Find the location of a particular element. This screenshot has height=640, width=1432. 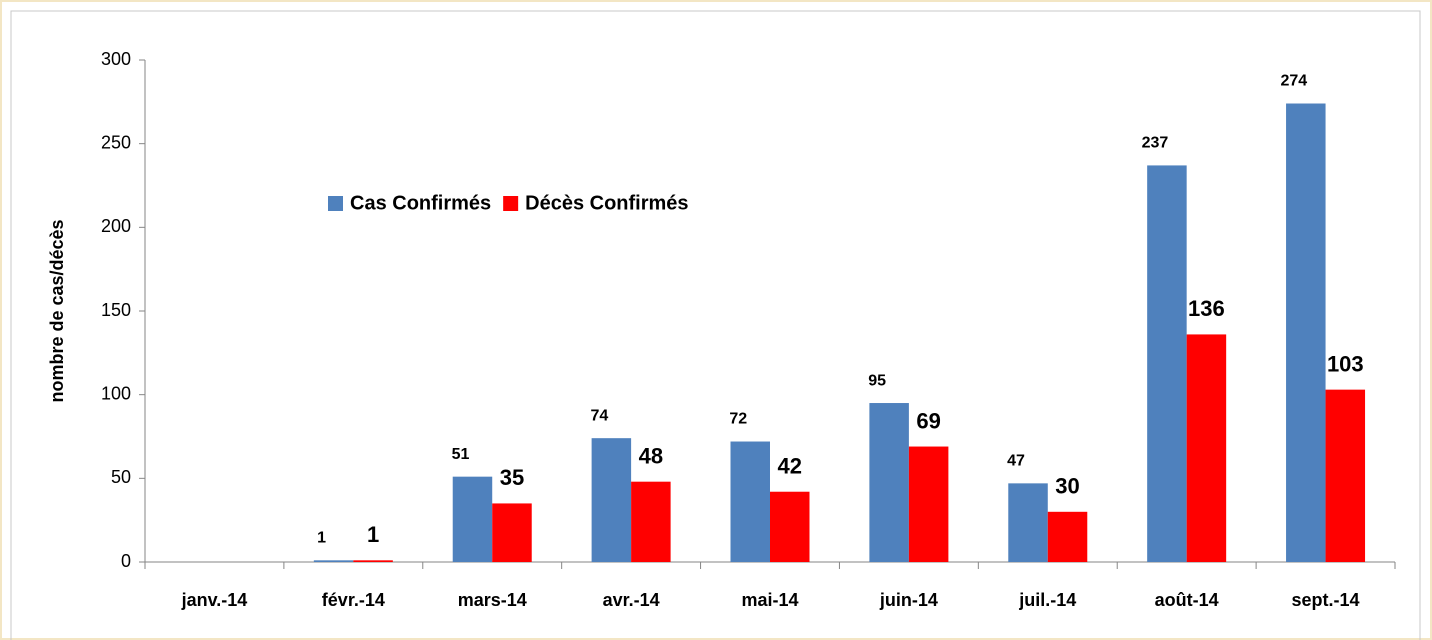

x-tick-label: juil.-14 is located at coordinates (1047, 600).